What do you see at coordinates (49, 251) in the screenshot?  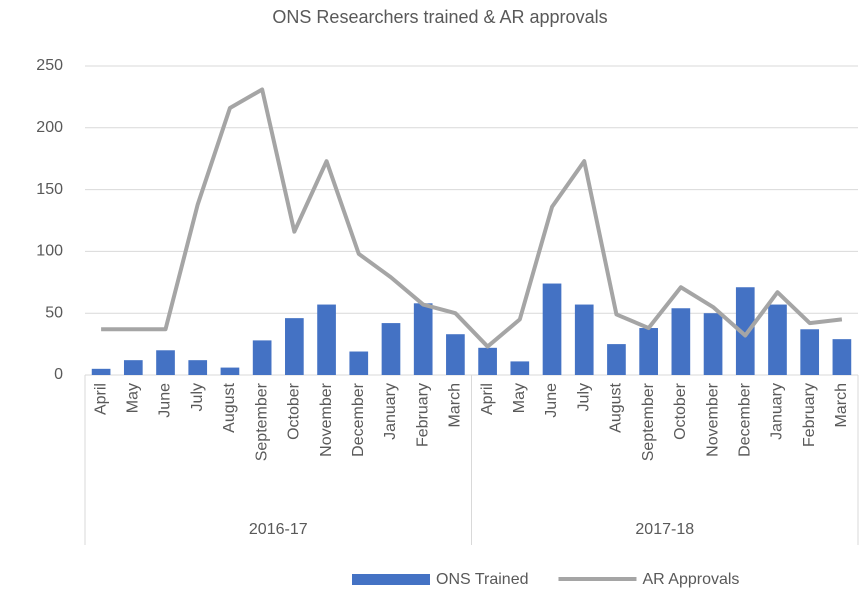 I see `y-tick-label: 100` at bounding box center [49, 251].